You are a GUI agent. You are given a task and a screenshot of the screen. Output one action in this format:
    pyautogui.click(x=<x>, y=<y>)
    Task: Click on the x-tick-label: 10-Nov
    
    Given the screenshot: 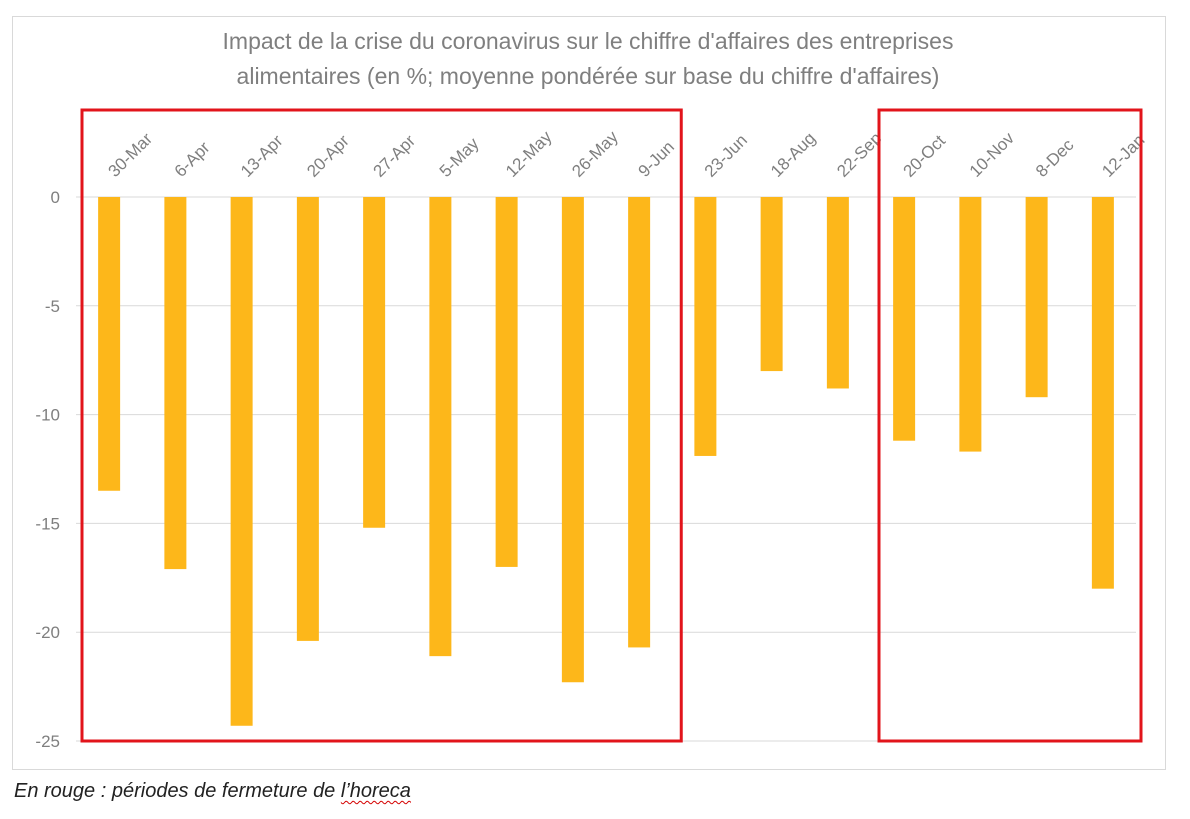 What is the action you would take?
    pyautogui.click(x=992, y=154)
    